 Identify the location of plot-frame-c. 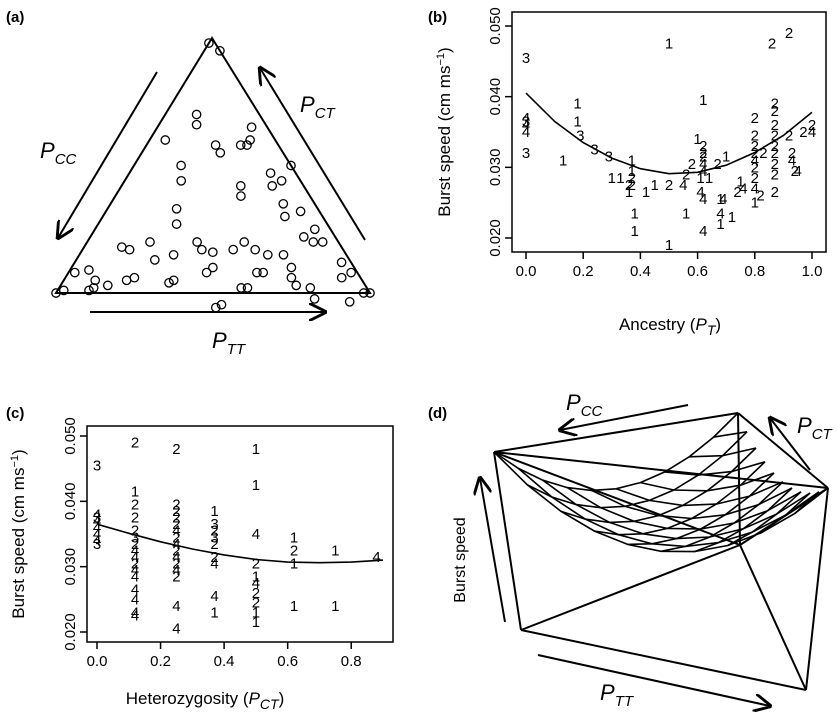
(240, 534).